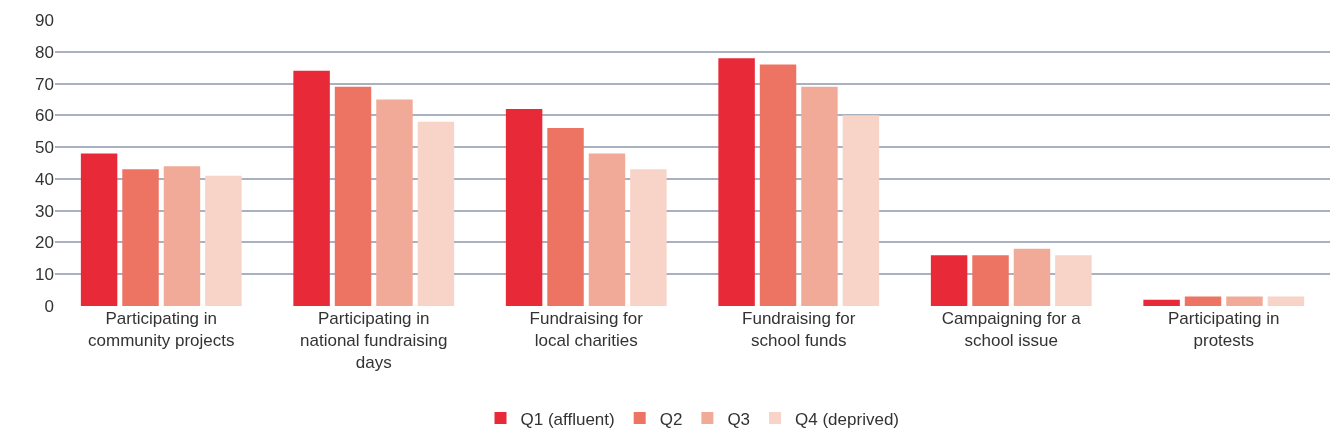 The image size is (1330, 437). I want to click on legend-label: Q3, so click(739, 419).